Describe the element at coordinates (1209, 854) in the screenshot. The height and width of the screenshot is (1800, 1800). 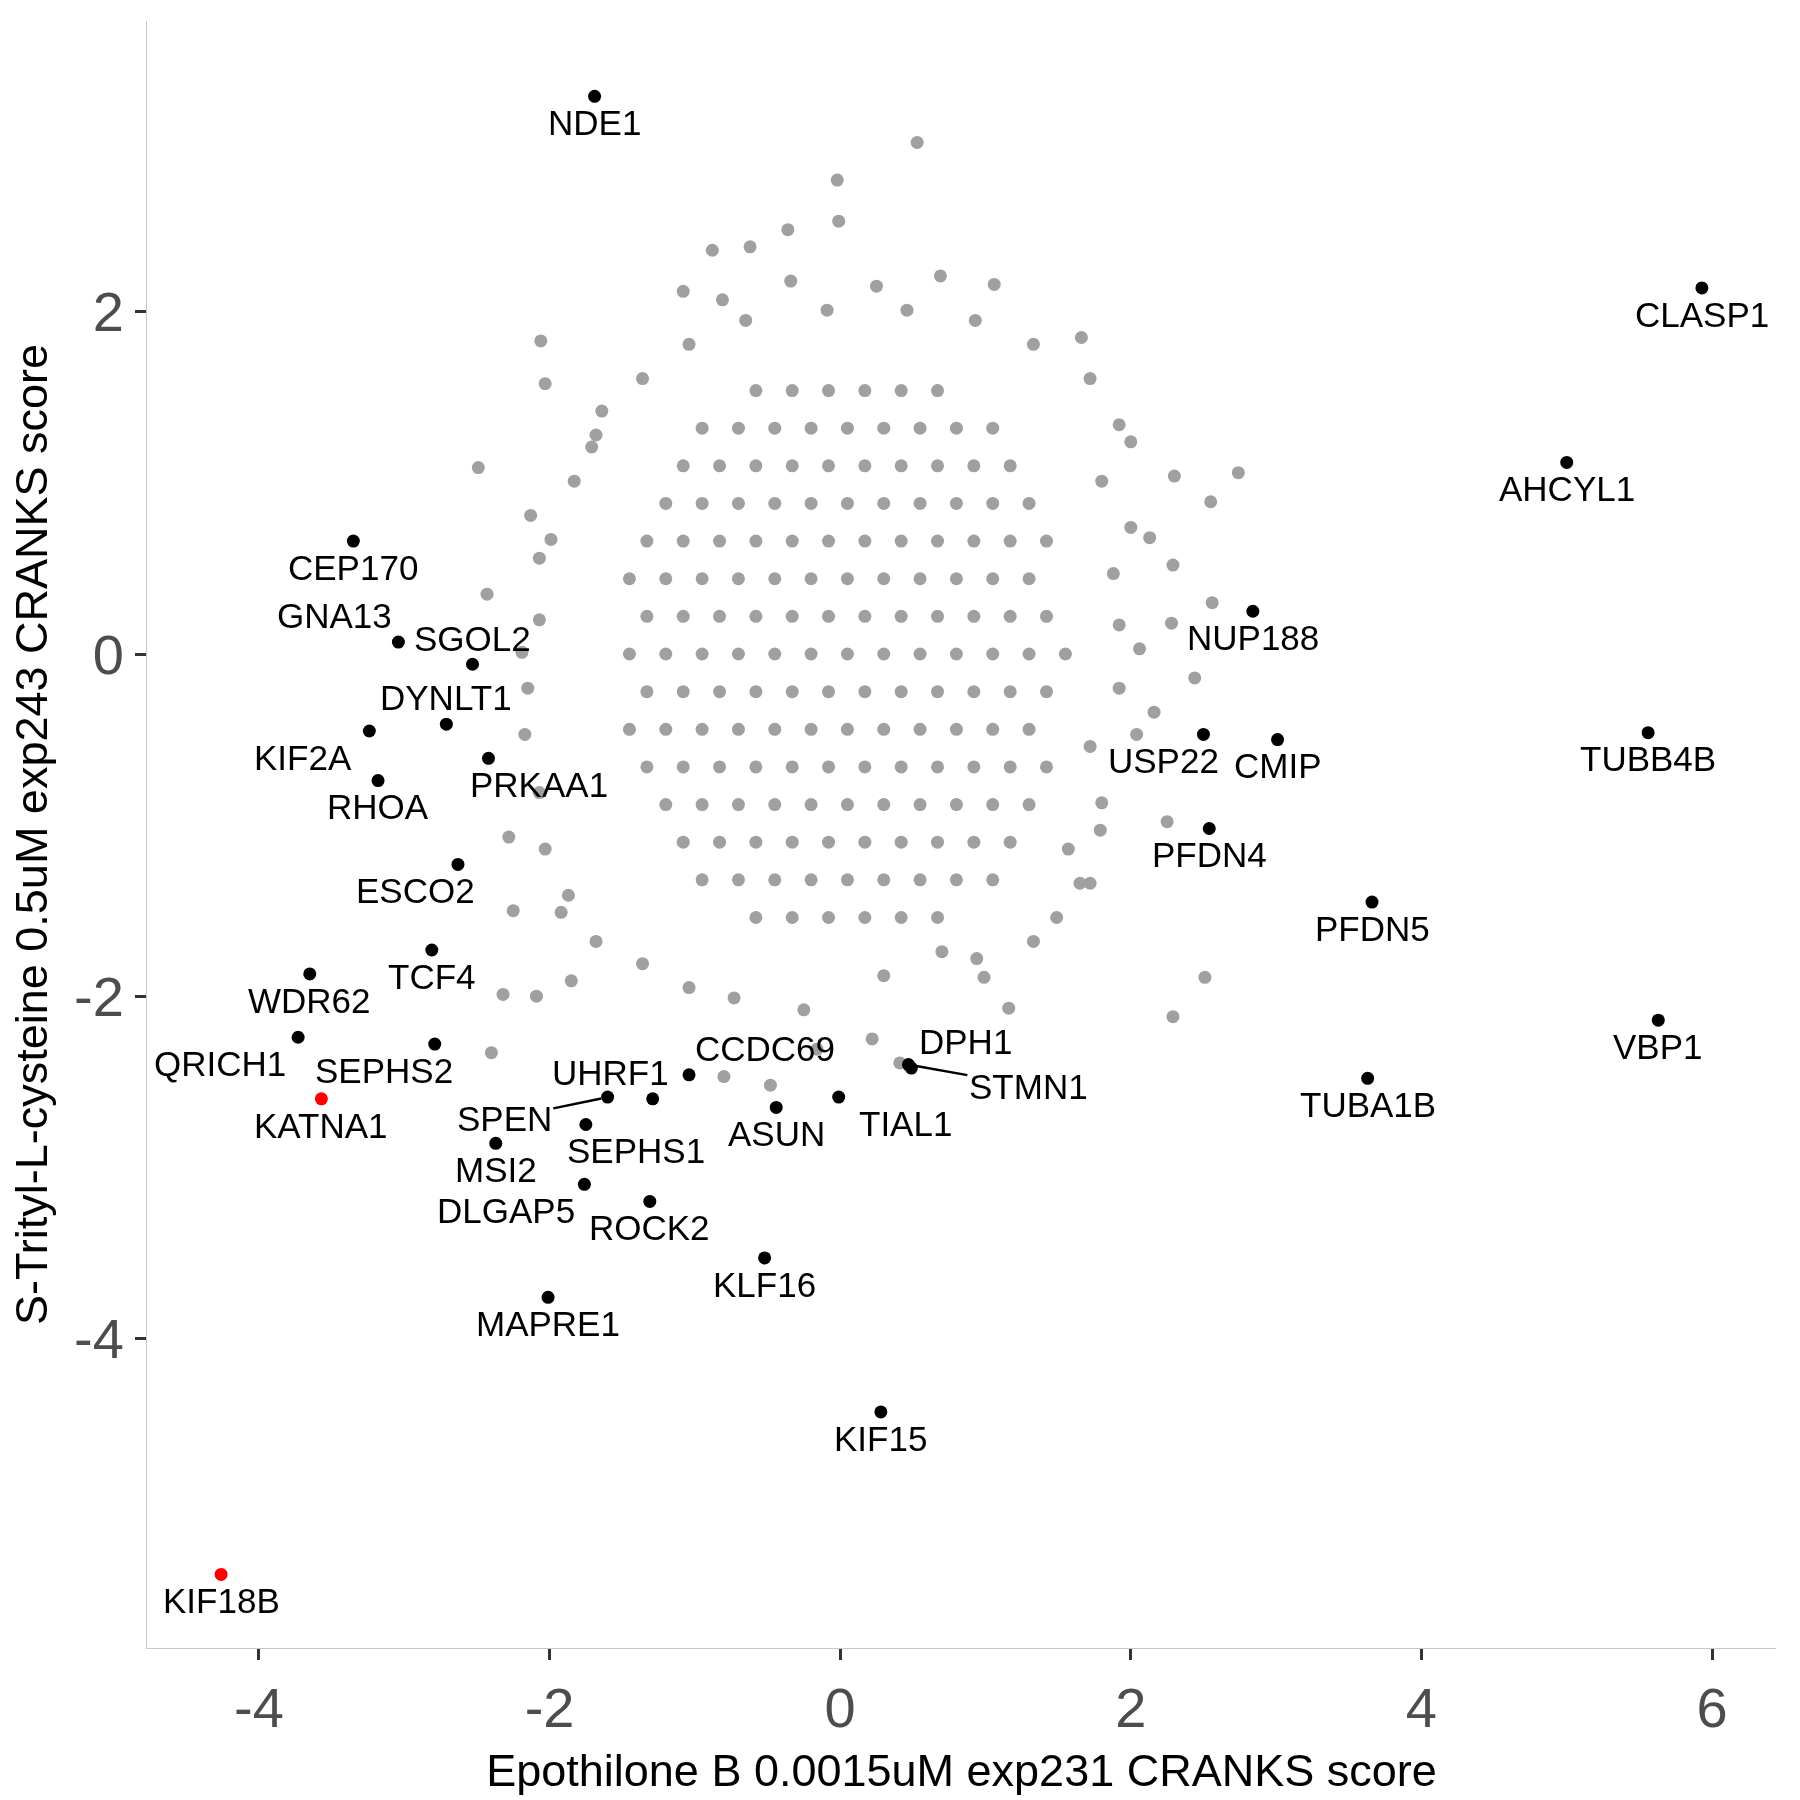
I see `annotation: PFDN4` at that location.